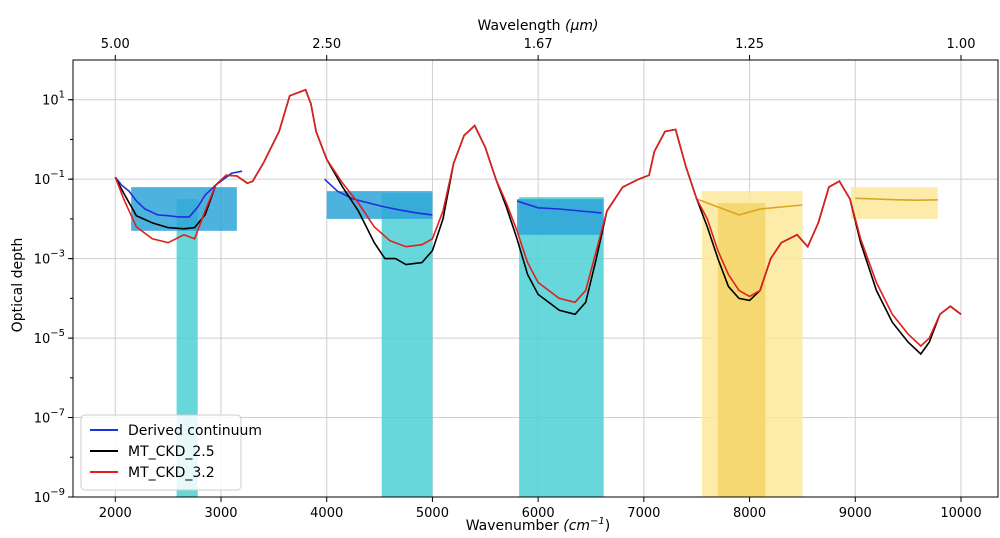  What do you see at coordinates (538, 44) in the screenshot?
I see `top-tick-label: 1.67` at bounding box center [538, 44].